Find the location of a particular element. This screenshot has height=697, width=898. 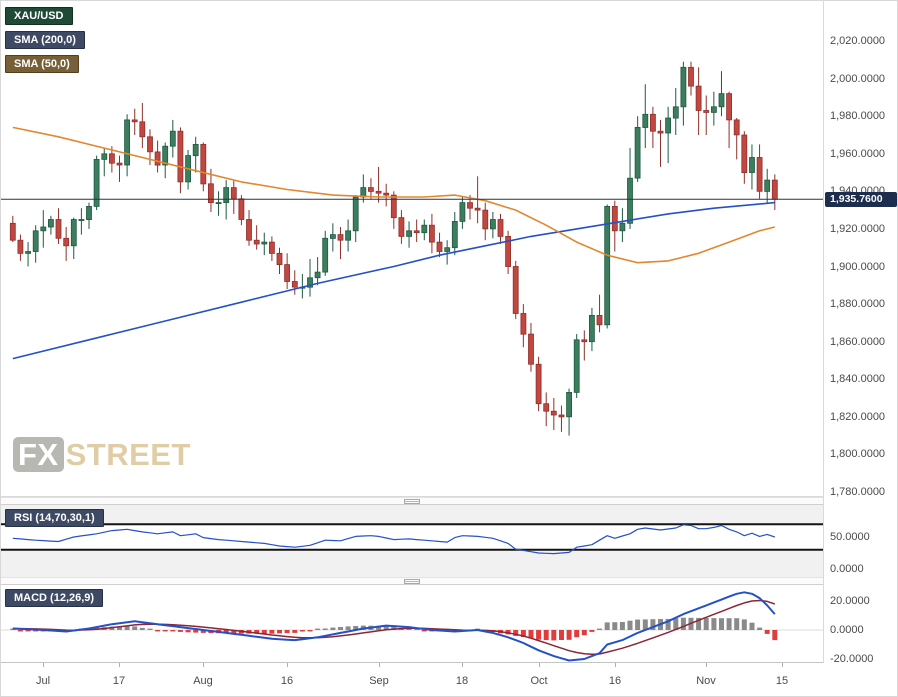

time-axis: Jul 17 Aug 16 Sep 18 Oct 16 Nov 15 is located at coordinates (449, 679).